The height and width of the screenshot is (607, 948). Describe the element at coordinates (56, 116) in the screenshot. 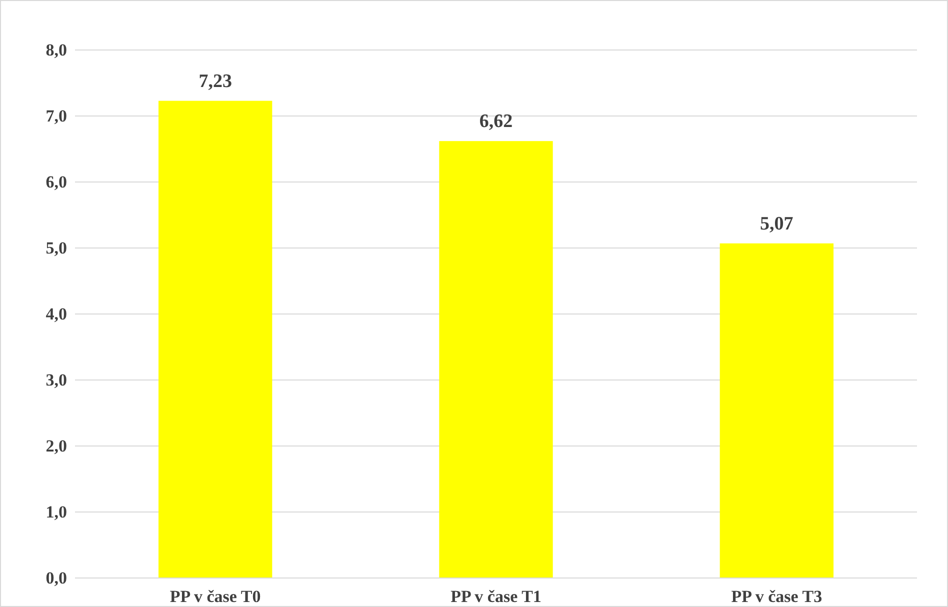

I see `y-tick-label: 7,0` at that location.